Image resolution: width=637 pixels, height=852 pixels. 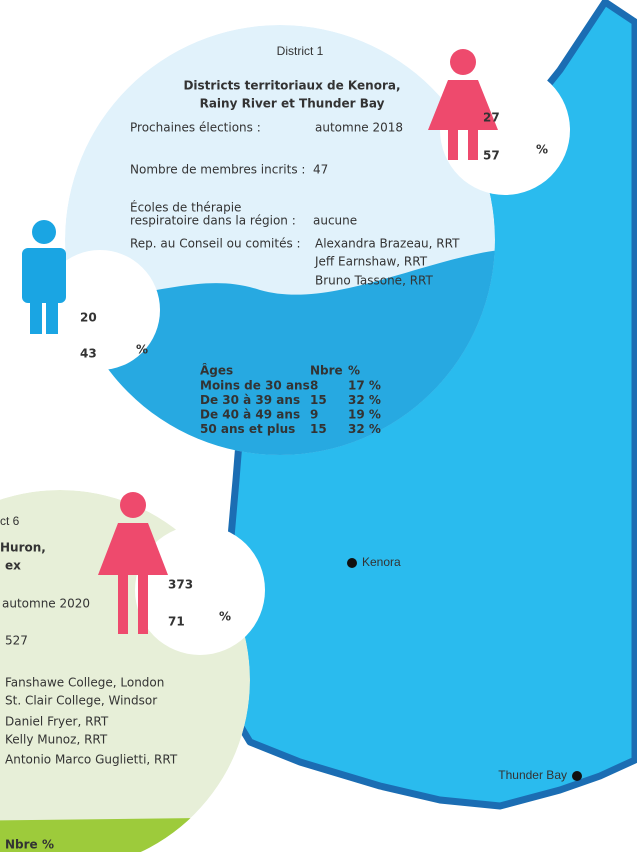 What do you see at coordinates (215, 244) in the screenshot?
I see `field-label: Rep. au Conseil ou comités :` at bounding box center [215, 244].